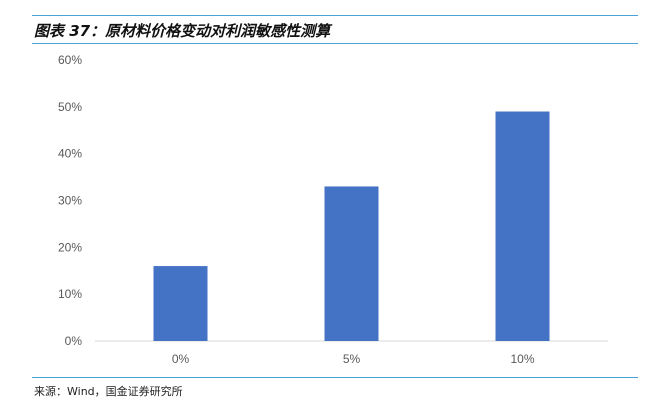  Describe the element at coordinates (335, 377) in the screenshot. I see `source-rule` at that location.